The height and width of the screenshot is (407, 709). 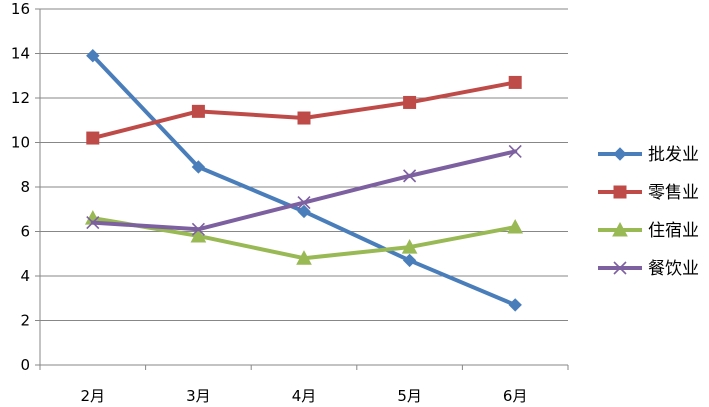 What do you see at coordinates (304, 385) in the screenshot?
I see `x-axis-ticks: 2月 3月 4月 5月 6月` at bounding box center [304, 385].